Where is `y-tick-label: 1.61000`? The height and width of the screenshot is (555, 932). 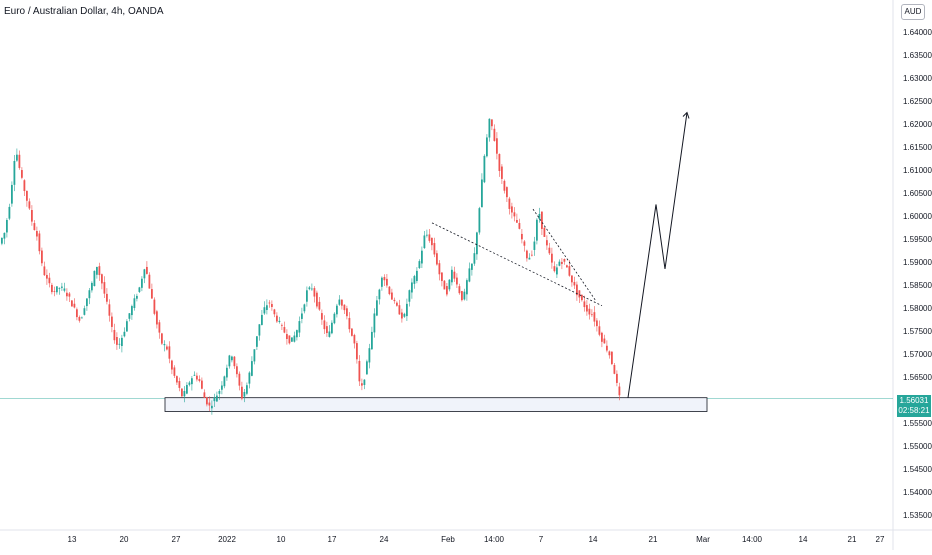
y-tick-label: 1.61000 is located at coordinates (917, 170).